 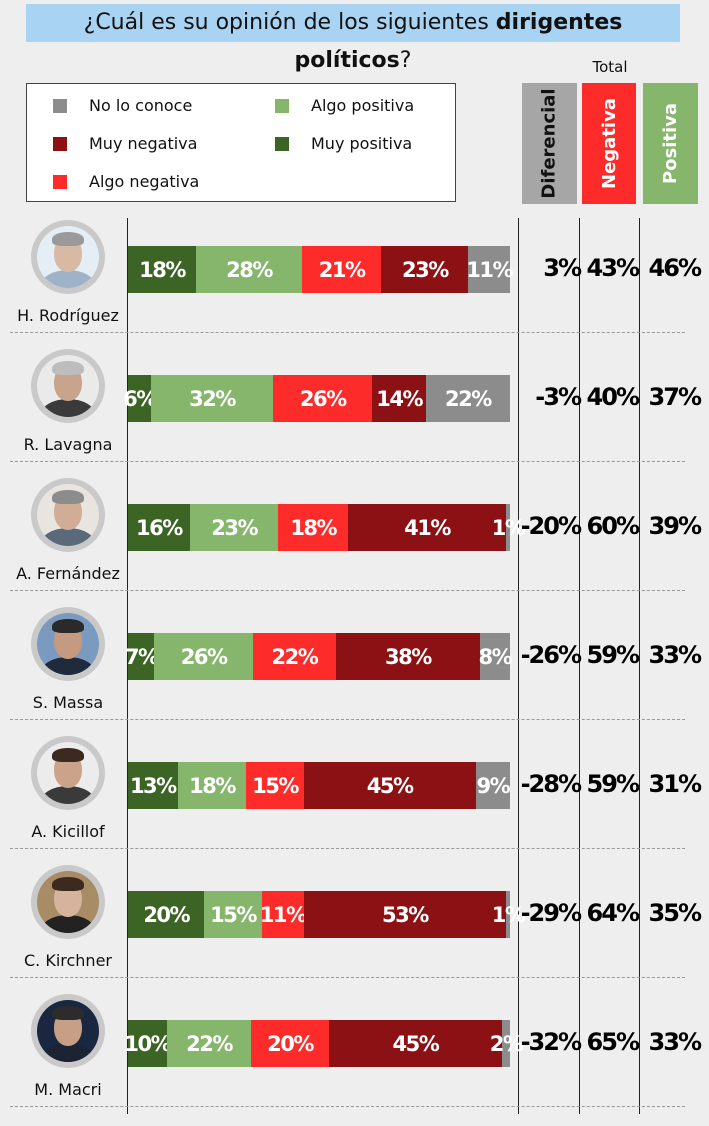 I want to click on bar-segment-algo-negativa: 11%, so click(x=283, y=914).